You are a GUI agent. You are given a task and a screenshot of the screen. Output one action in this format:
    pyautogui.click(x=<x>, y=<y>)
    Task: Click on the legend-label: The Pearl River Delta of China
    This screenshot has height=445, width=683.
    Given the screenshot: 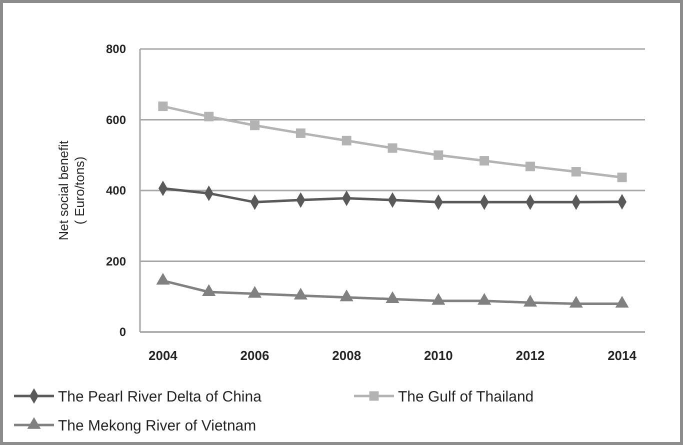 What is the action you would take?
    pyautogui.click(x=160, y=397)
    